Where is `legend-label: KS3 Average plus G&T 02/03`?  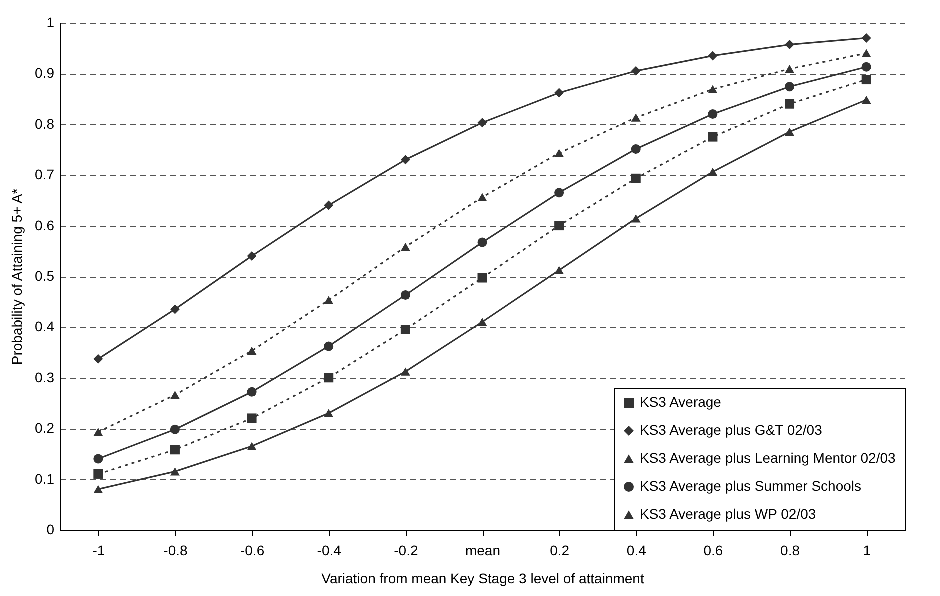 legend-label: KS3 Average plus G&T 02/03 is located at coordinates (731, 430).